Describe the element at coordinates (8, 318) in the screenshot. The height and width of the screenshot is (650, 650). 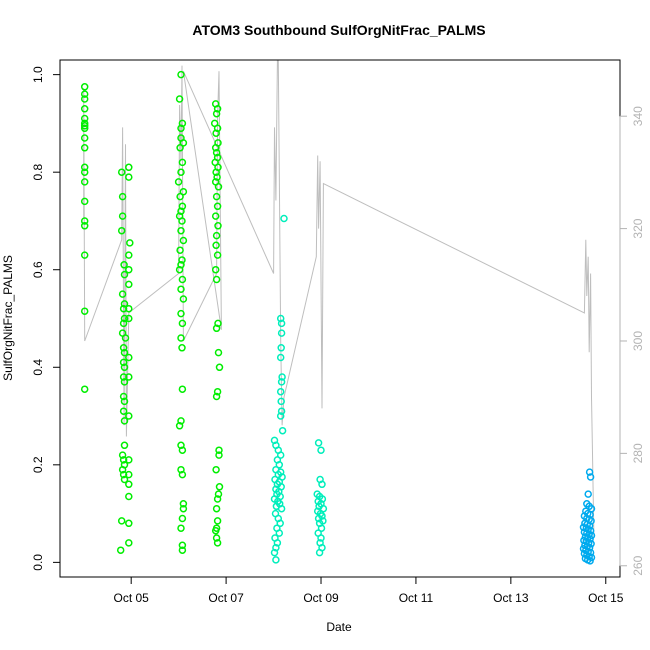
I see `y-axis-label: SulfOrgNitFrac_PALMS` at that location.